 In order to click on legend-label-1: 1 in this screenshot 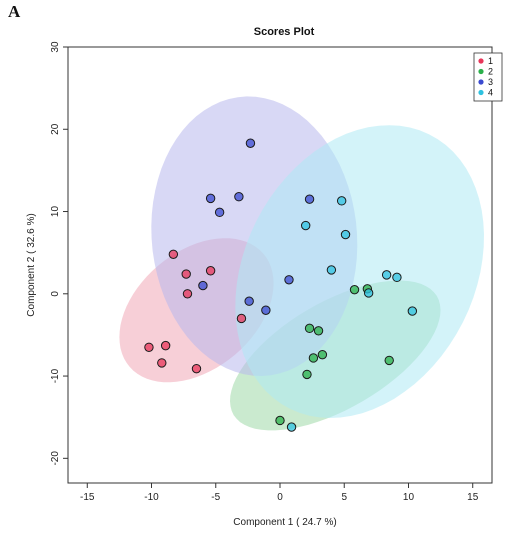, I will do `click(490, 61)`.